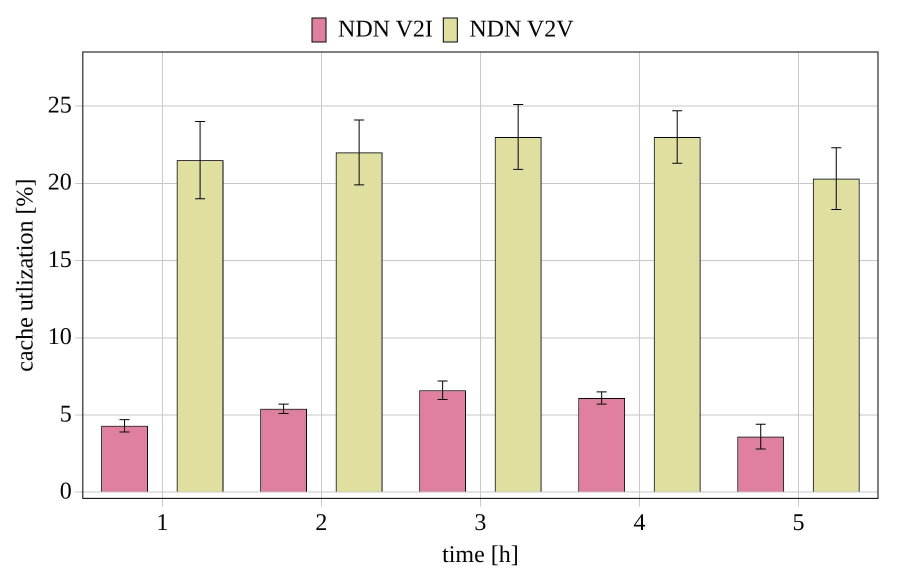 This screenshot has height=581, width=898. Describe the element at coordinates (480, 555) in the screenshot. I see `x-axis-title: time [h]` at that location.